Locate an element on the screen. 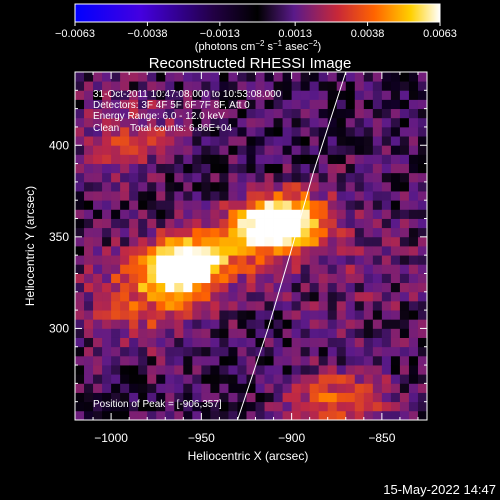 The width and height of the screenshot is (500, 500). y-tick-label: 400 is located at coordinates (59, 145).